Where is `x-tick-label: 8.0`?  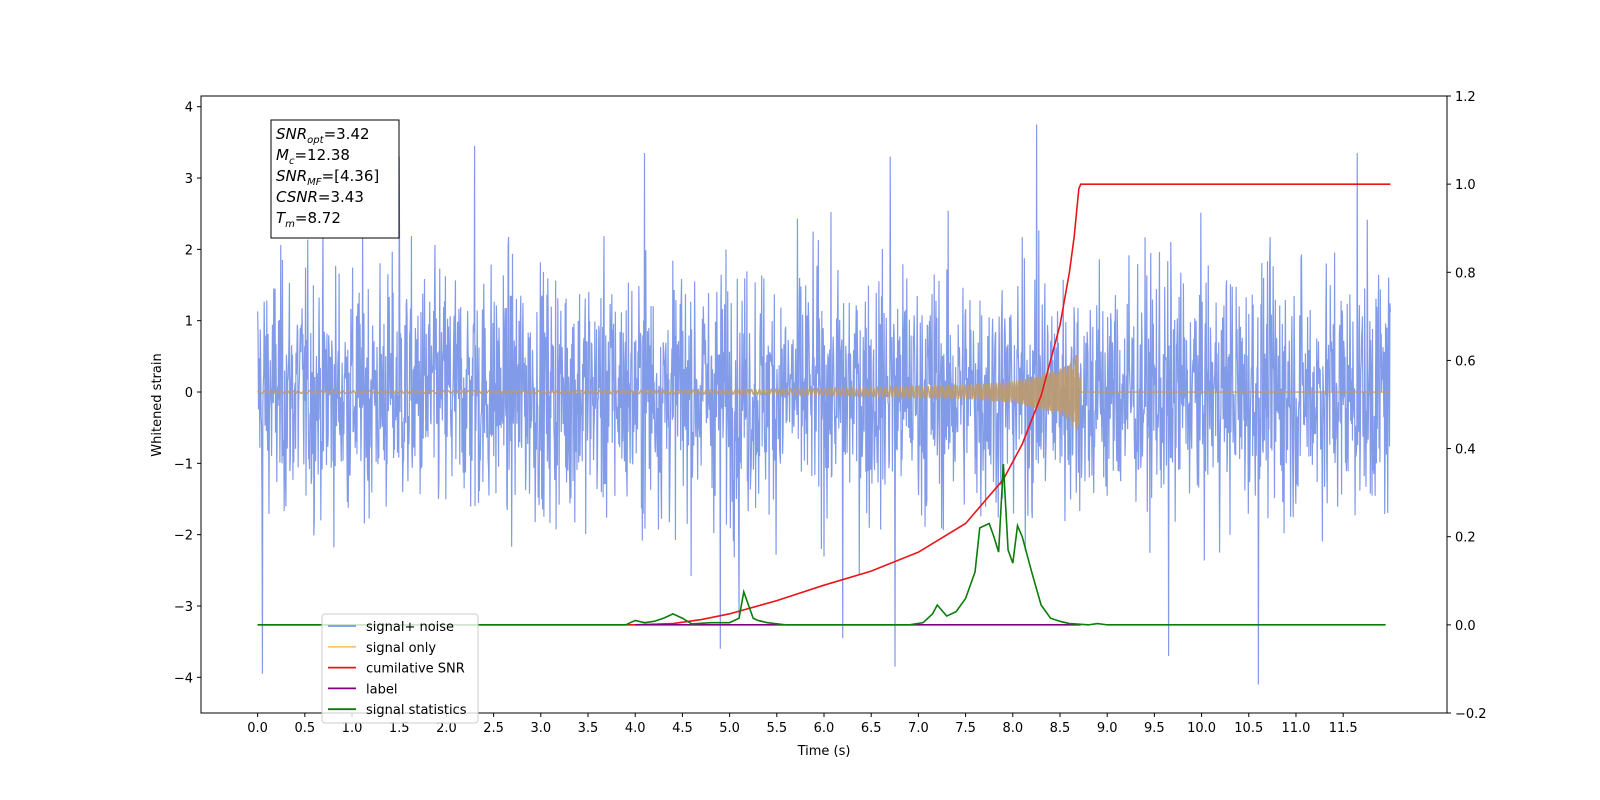 x-tick-label: 8.0 is located at coordinates (1012, 728).